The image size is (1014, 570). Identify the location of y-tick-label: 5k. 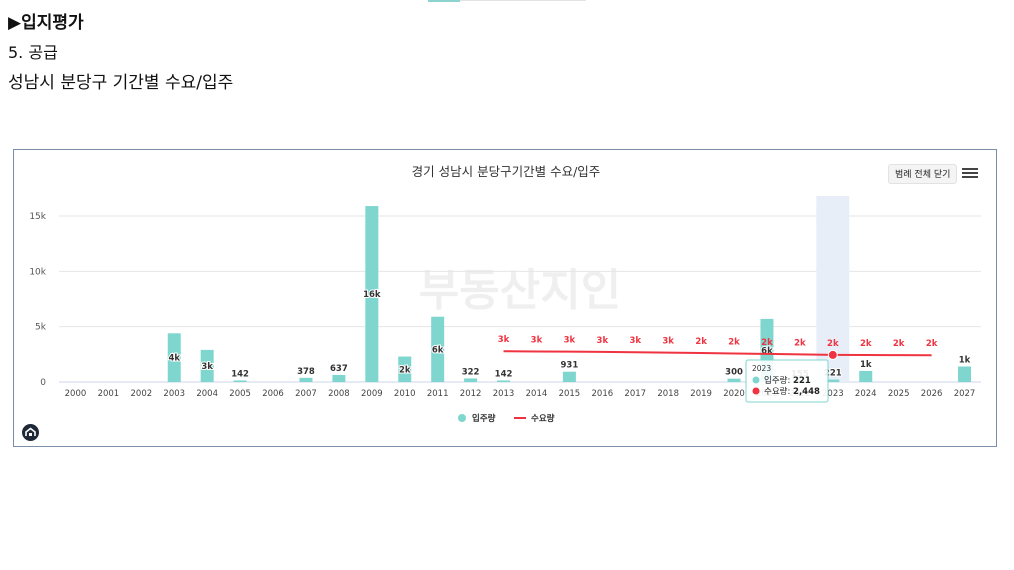
(41, 328).